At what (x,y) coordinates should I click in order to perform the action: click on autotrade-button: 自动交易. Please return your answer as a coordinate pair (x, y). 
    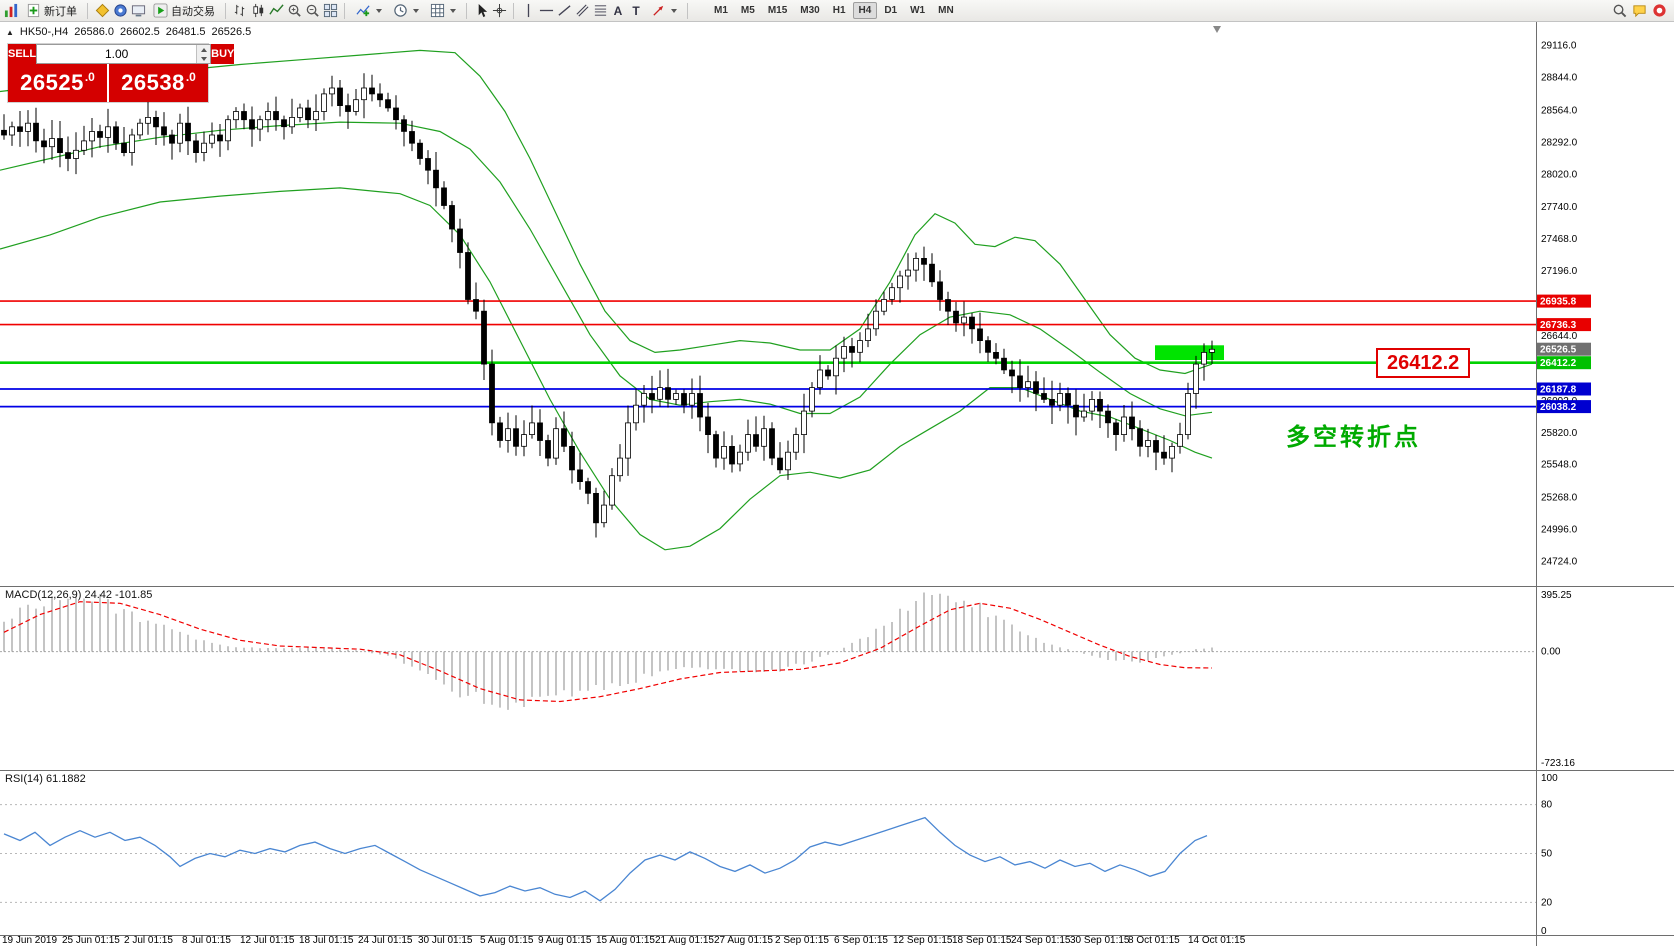
    Looking at the image, I should click on (183, 10).